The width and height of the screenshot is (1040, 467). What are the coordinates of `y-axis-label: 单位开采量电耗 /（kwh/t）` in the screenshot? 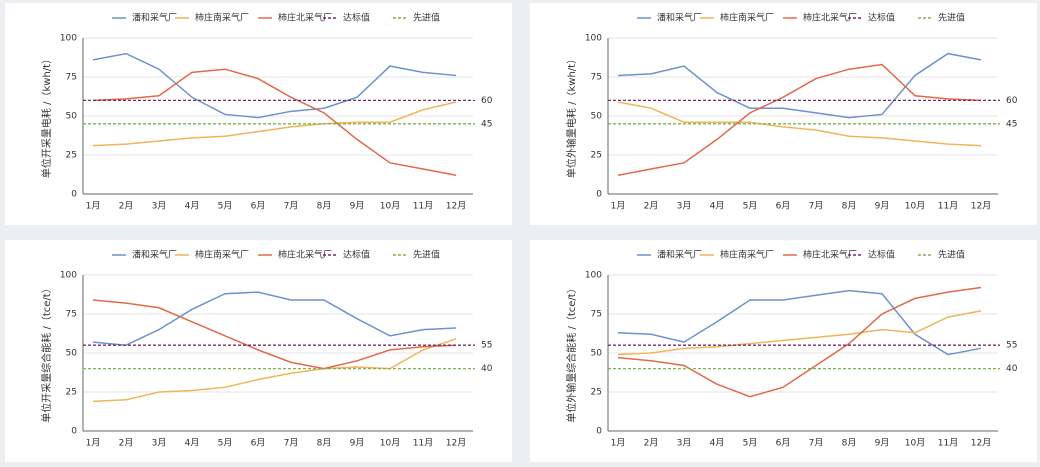 It's located at (46, 116).